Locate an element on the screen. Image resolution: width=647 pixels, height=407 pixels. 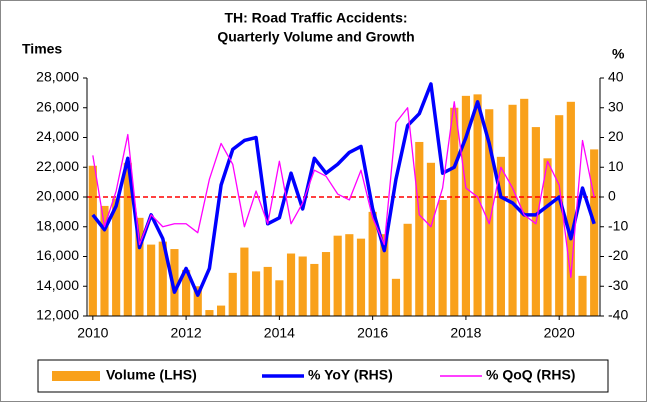
chart-title: Quarterly Volume and Growth is located at coordinates (315, 37).